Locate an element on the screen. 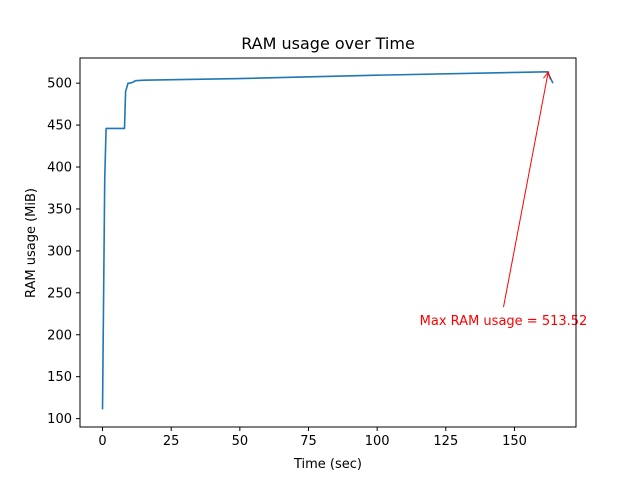 This screenshot has height=480, width=640. max-ram-annotation: Max RAM usage = 513.52 is located at coordinates (504, 321).